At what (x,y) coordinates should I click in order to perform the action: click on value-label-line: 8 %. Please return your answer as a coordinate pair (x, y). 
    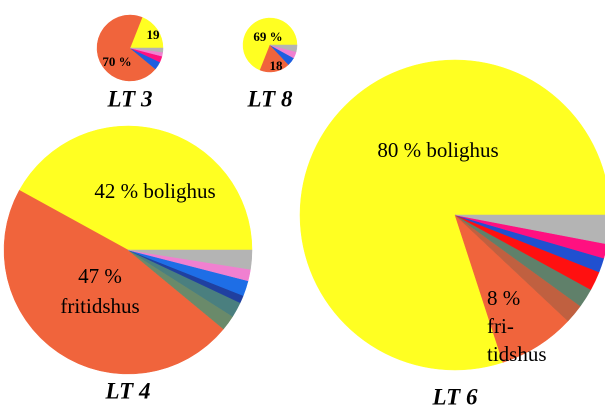
    Looking at the image, I should click on (503, 298).